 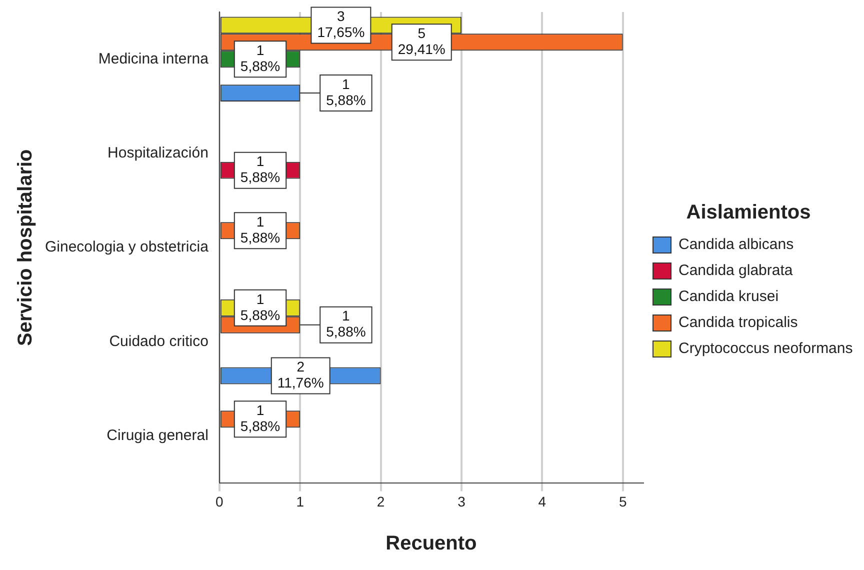 I want to click on y-tick-label: Cirugia general, so click(x=157, y=435).